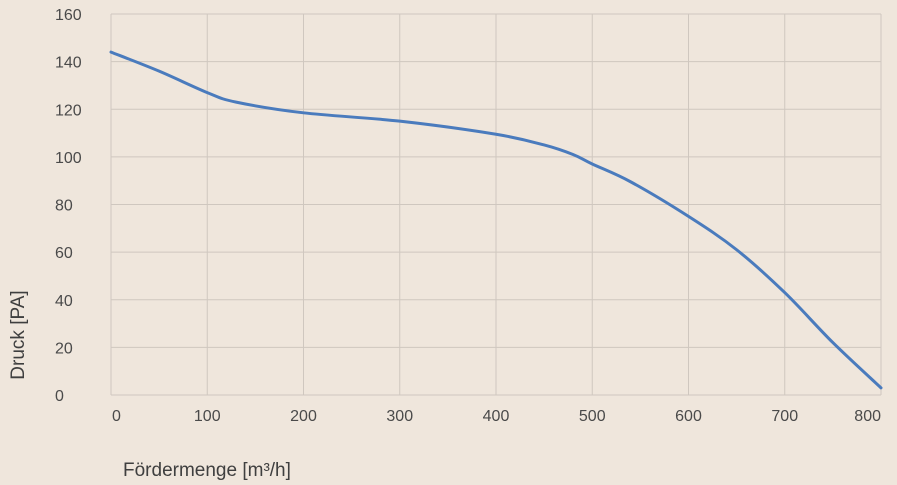  What do you see at coordinates (303, 416) in the screenshot?
I see `x-tick-label: 200` at bounding box center [303, 416].